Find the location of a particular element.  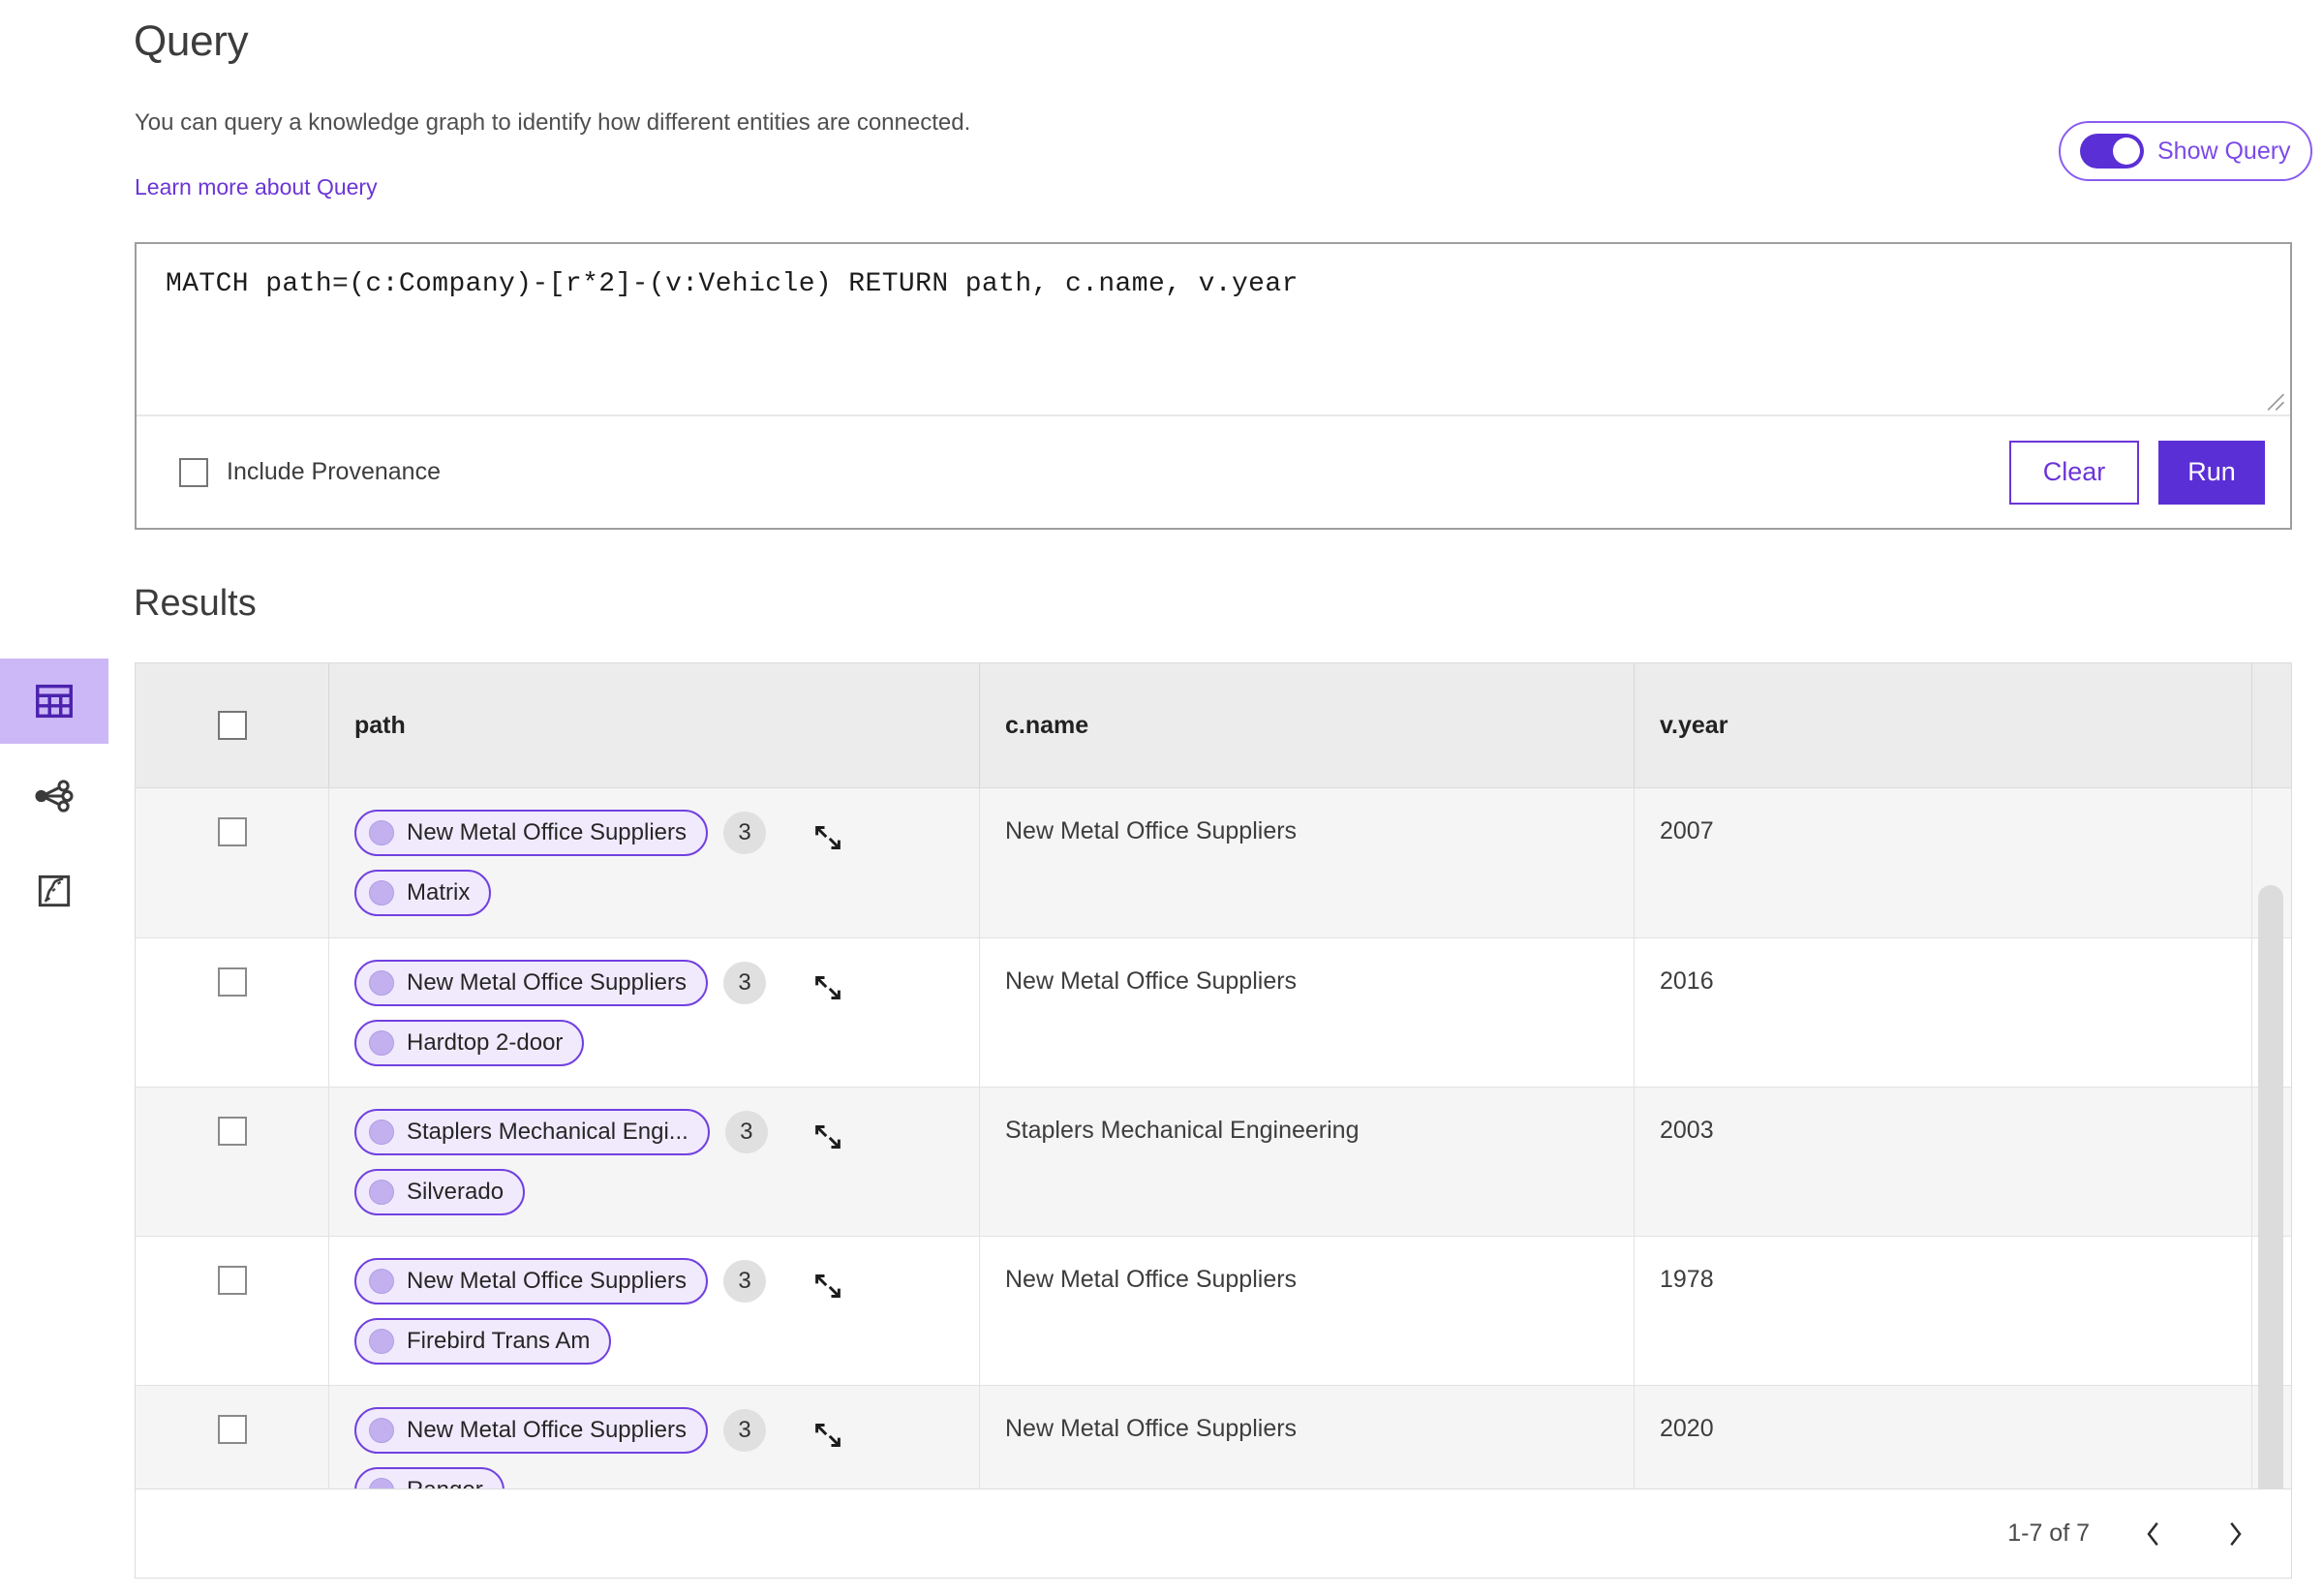

chip-label: Ranger is located at coordinates (445, 1483).